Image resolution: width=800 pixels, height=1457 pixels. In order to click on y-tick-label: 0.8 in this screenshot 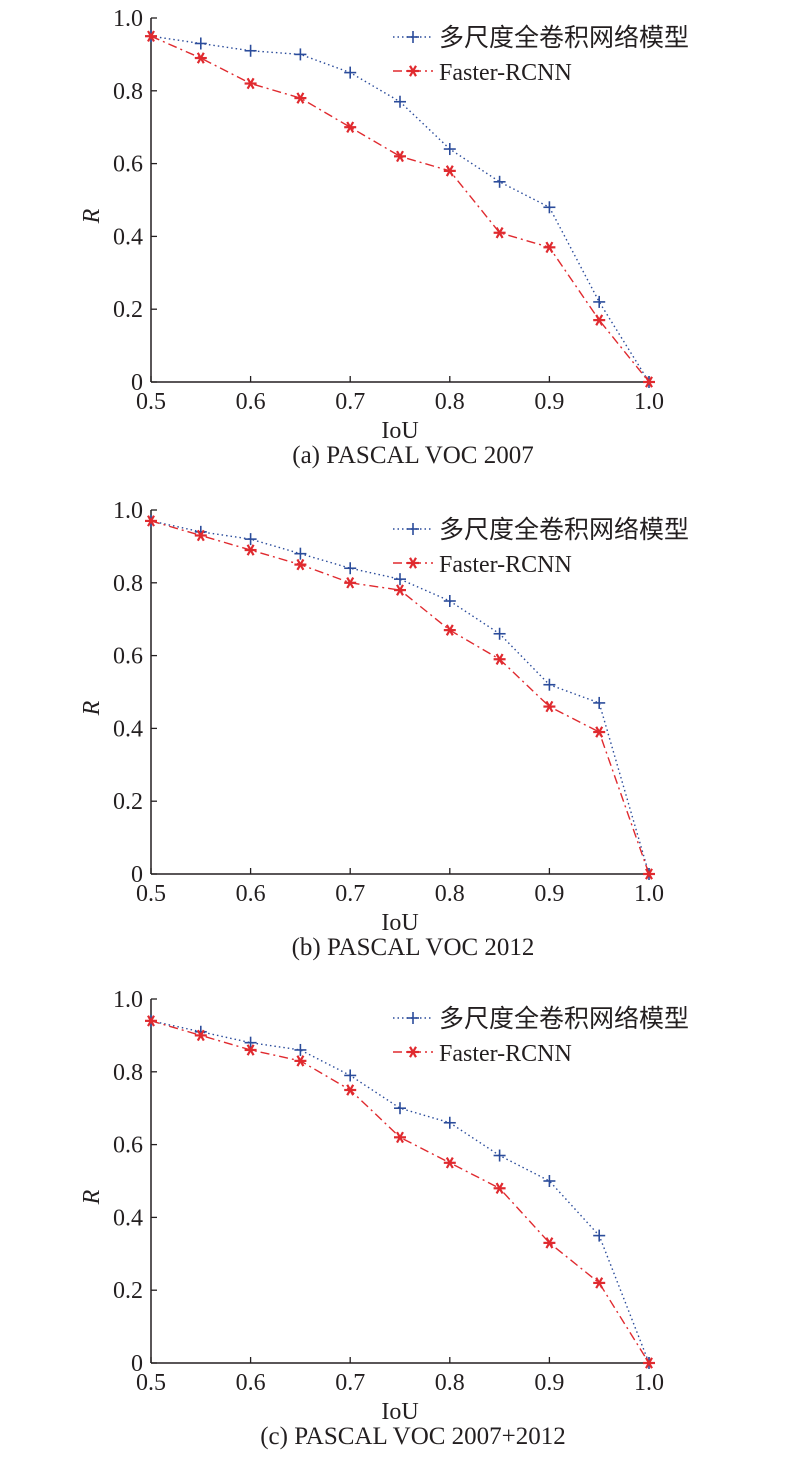, I will do `click(128, 1073)`.